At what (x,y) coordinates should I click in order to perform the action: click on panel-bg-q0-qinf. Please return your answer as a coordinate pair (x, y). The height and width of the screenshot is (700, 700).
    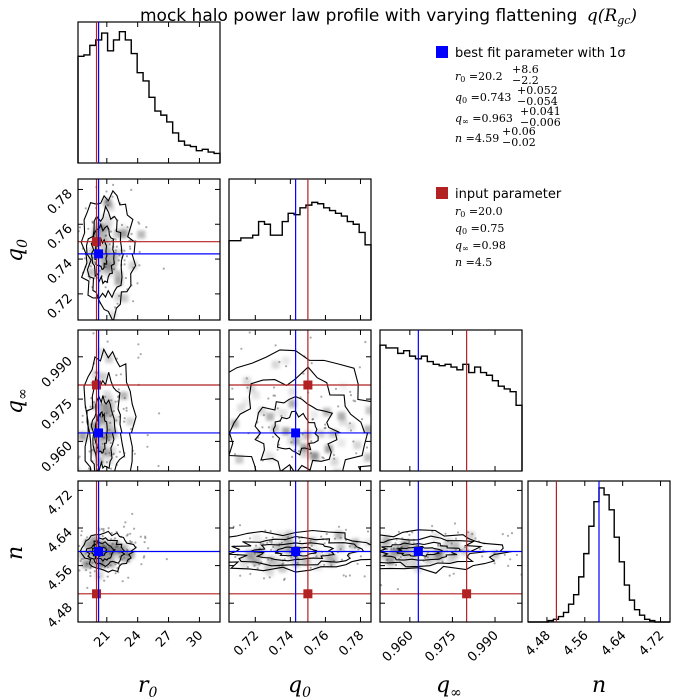
    Looking at the image, I should click on (300, 400).